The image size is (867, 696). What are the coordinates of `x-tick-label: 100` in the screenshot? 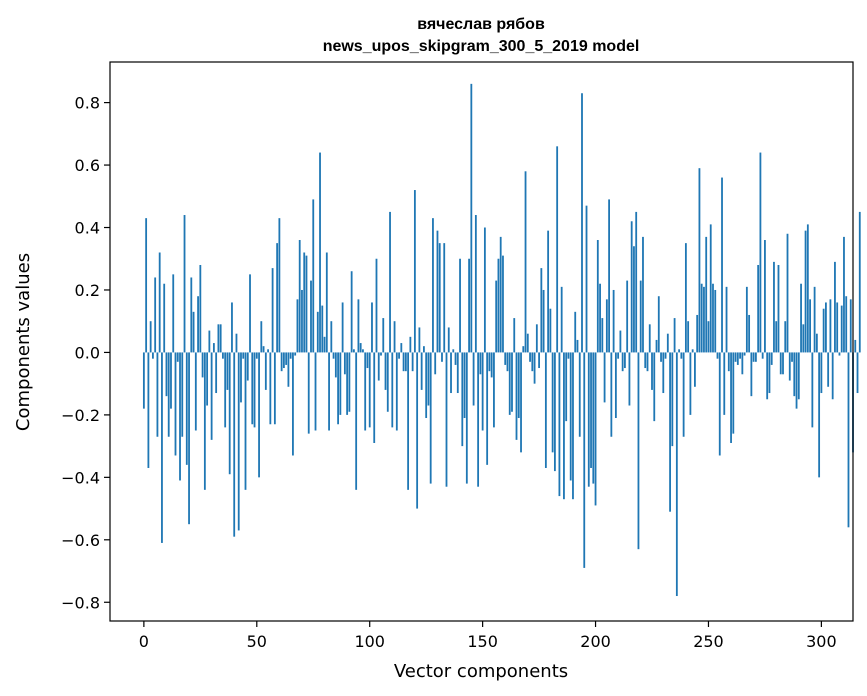 It's located at (369, 641).